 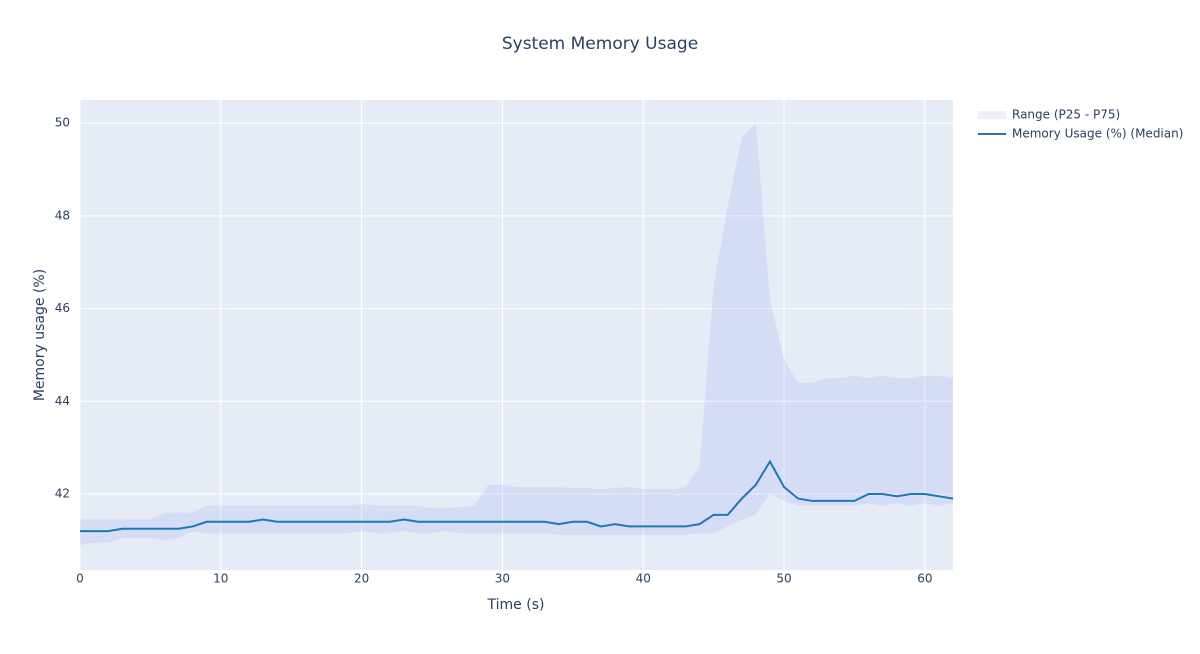 What do you see at coordinates (517, 496) in the screenshot?
I see `median-line` at bounding box center [517, 496].